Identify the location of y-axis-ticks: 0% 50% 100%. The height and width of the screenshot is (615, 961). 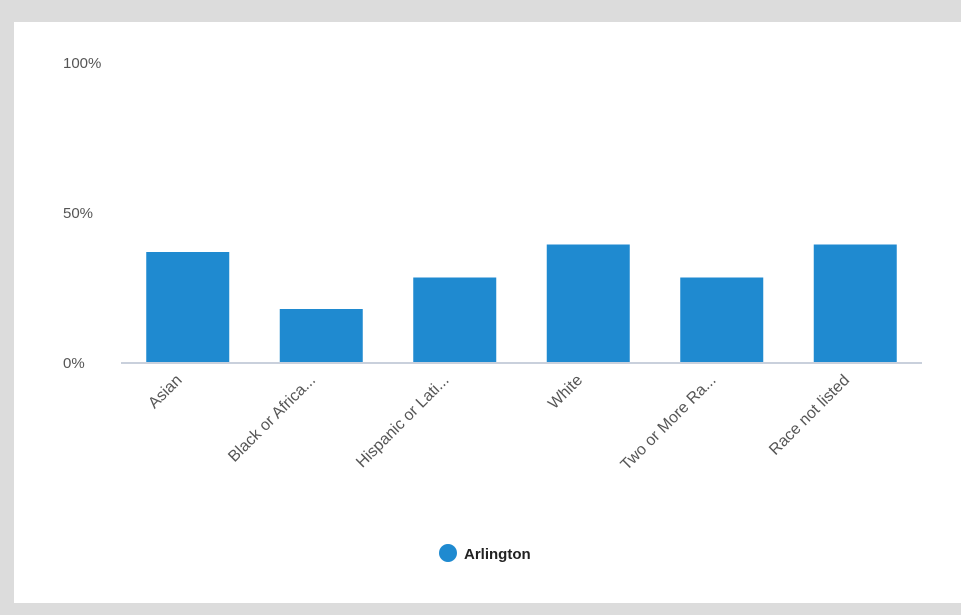
(82, 213).